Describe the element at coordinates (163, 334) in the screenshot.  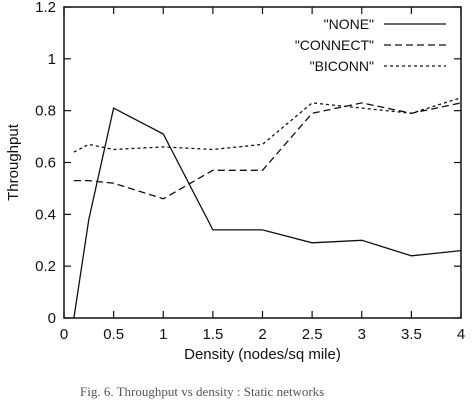
I see `x-tick-label: 1` at that location.